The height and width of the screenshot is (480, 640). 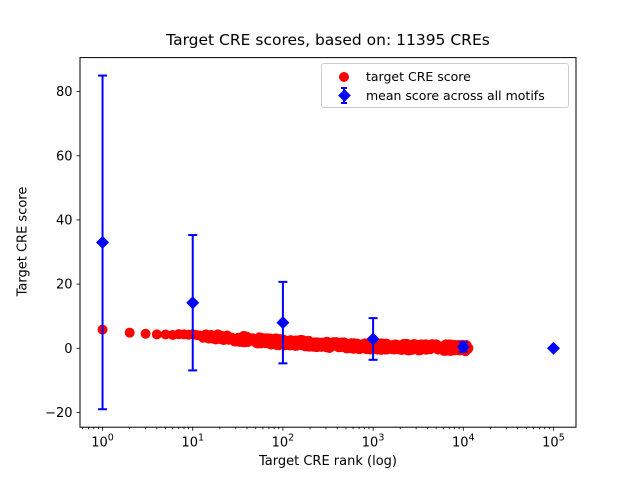 What do you see at coordinates (58, 413) in the screenshot?
I see `y-tick-label: −20` at bounding box center [58, 413].